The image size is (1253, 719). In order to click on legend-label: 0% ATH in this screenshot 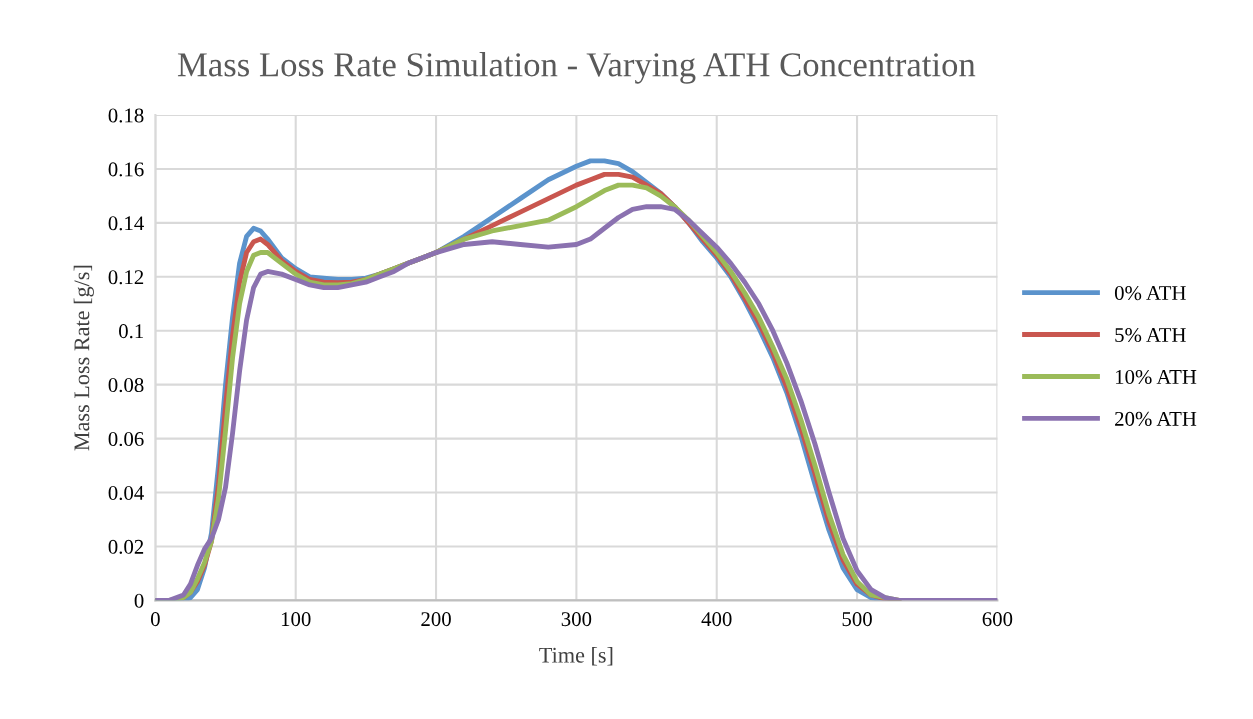, I will do `click(1150, 293)`.